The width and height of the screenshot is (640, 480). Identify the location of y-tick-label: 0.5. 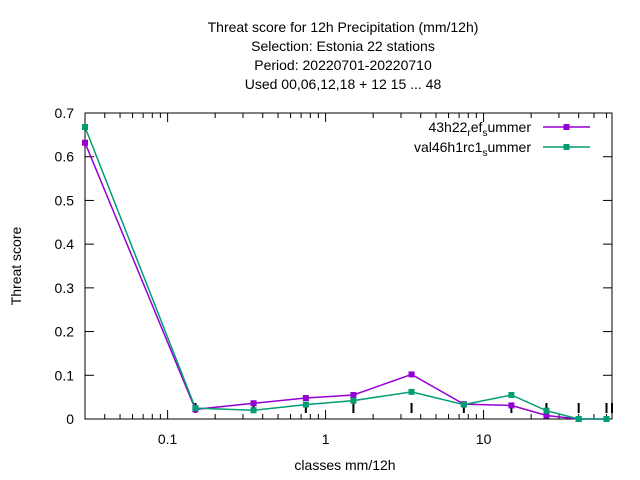
(65, 200).